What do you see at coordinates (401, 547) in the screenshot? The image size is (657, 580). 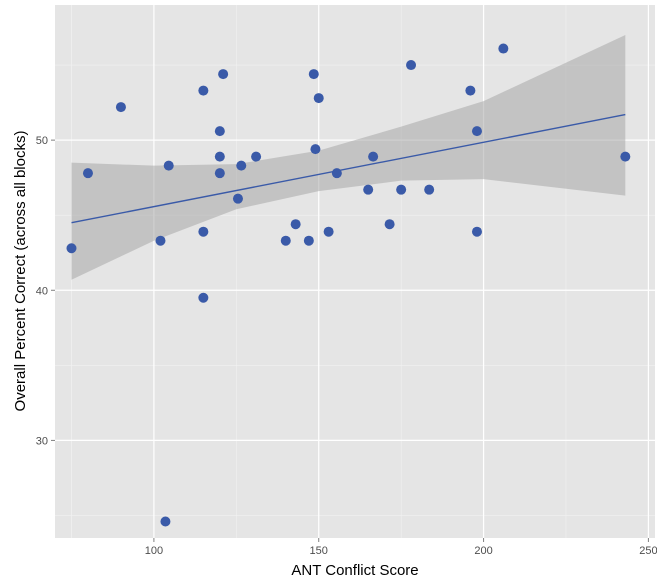 I see `x-axis-ticks: 100 150 200 250` at bounding box center [401, 547].